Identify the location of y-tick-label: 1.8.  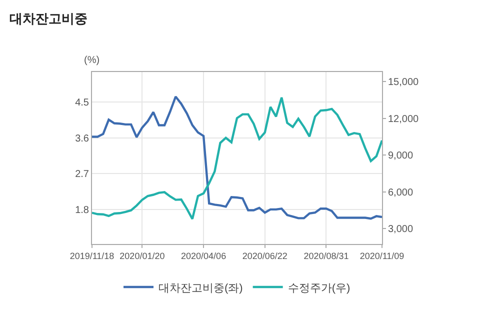
(82, 210).